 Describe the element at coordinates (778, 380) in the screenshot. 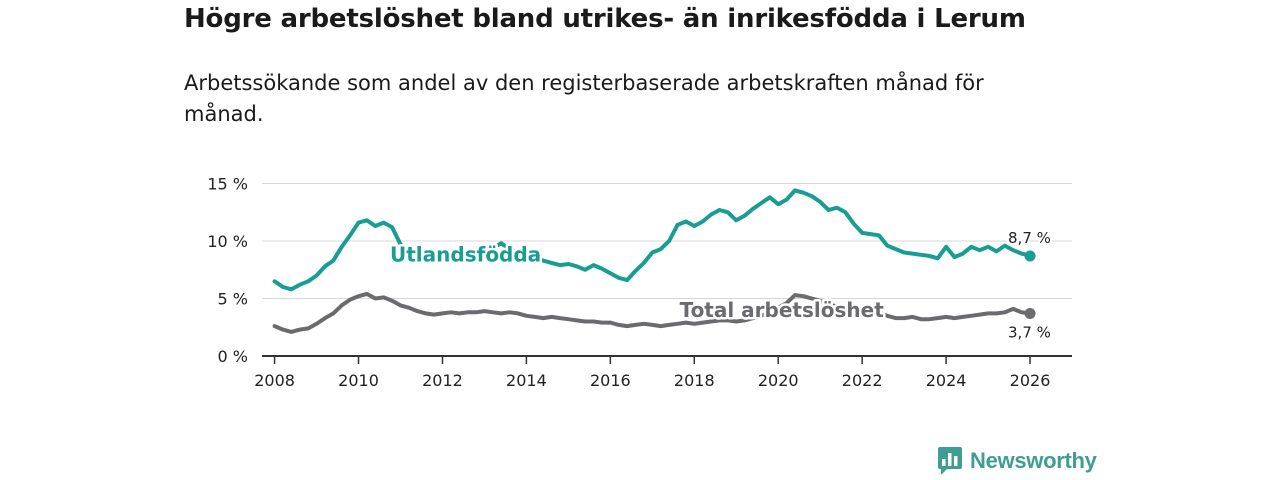

I see `x-tick-label-2020: 2020` at that location.